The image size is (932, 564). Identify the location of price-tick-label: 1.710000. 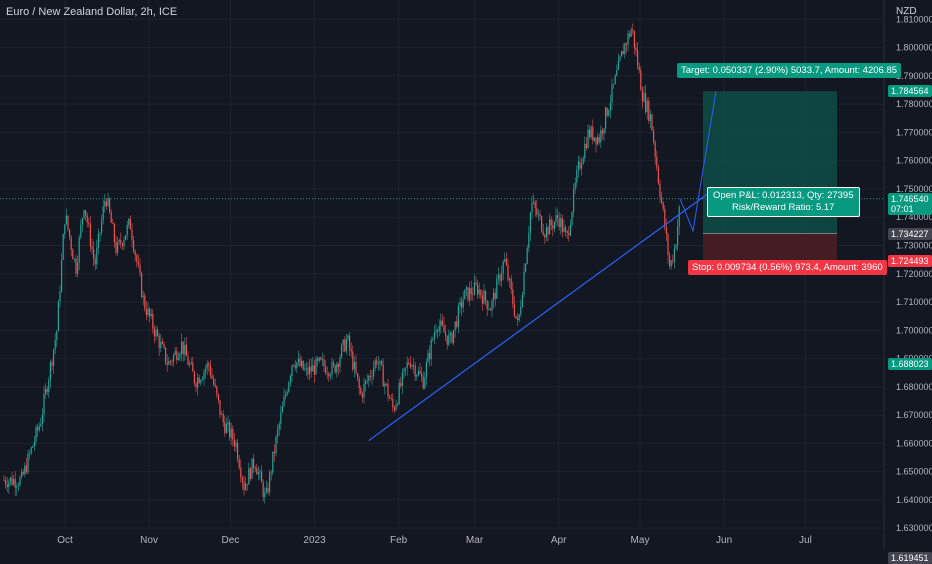
(914, 302).